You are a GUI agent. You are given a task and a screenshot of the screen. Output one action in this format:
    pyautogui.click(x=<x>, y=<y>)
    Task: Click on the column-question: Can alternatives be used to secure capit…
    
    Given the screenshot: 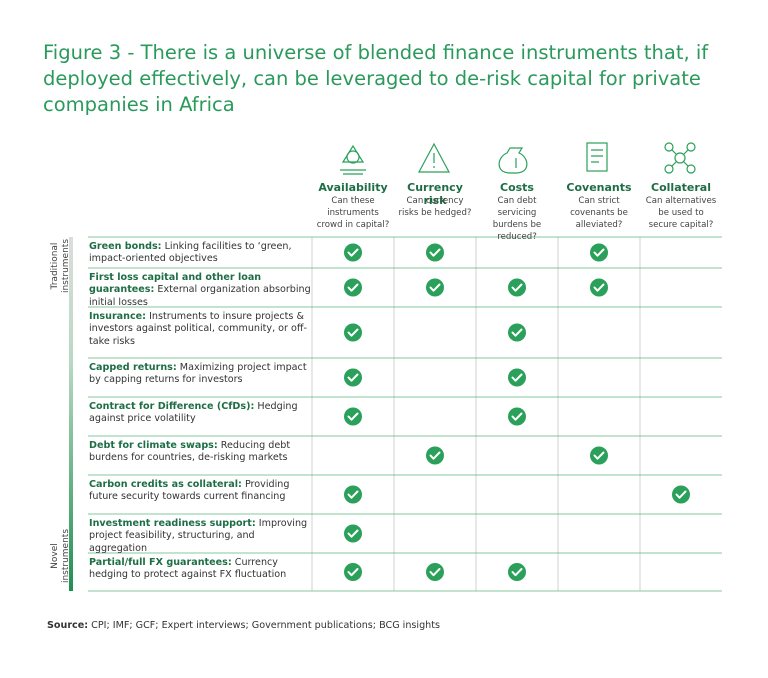 What is the action you would take?
    pyautogui.click(x=681, y=213)
    